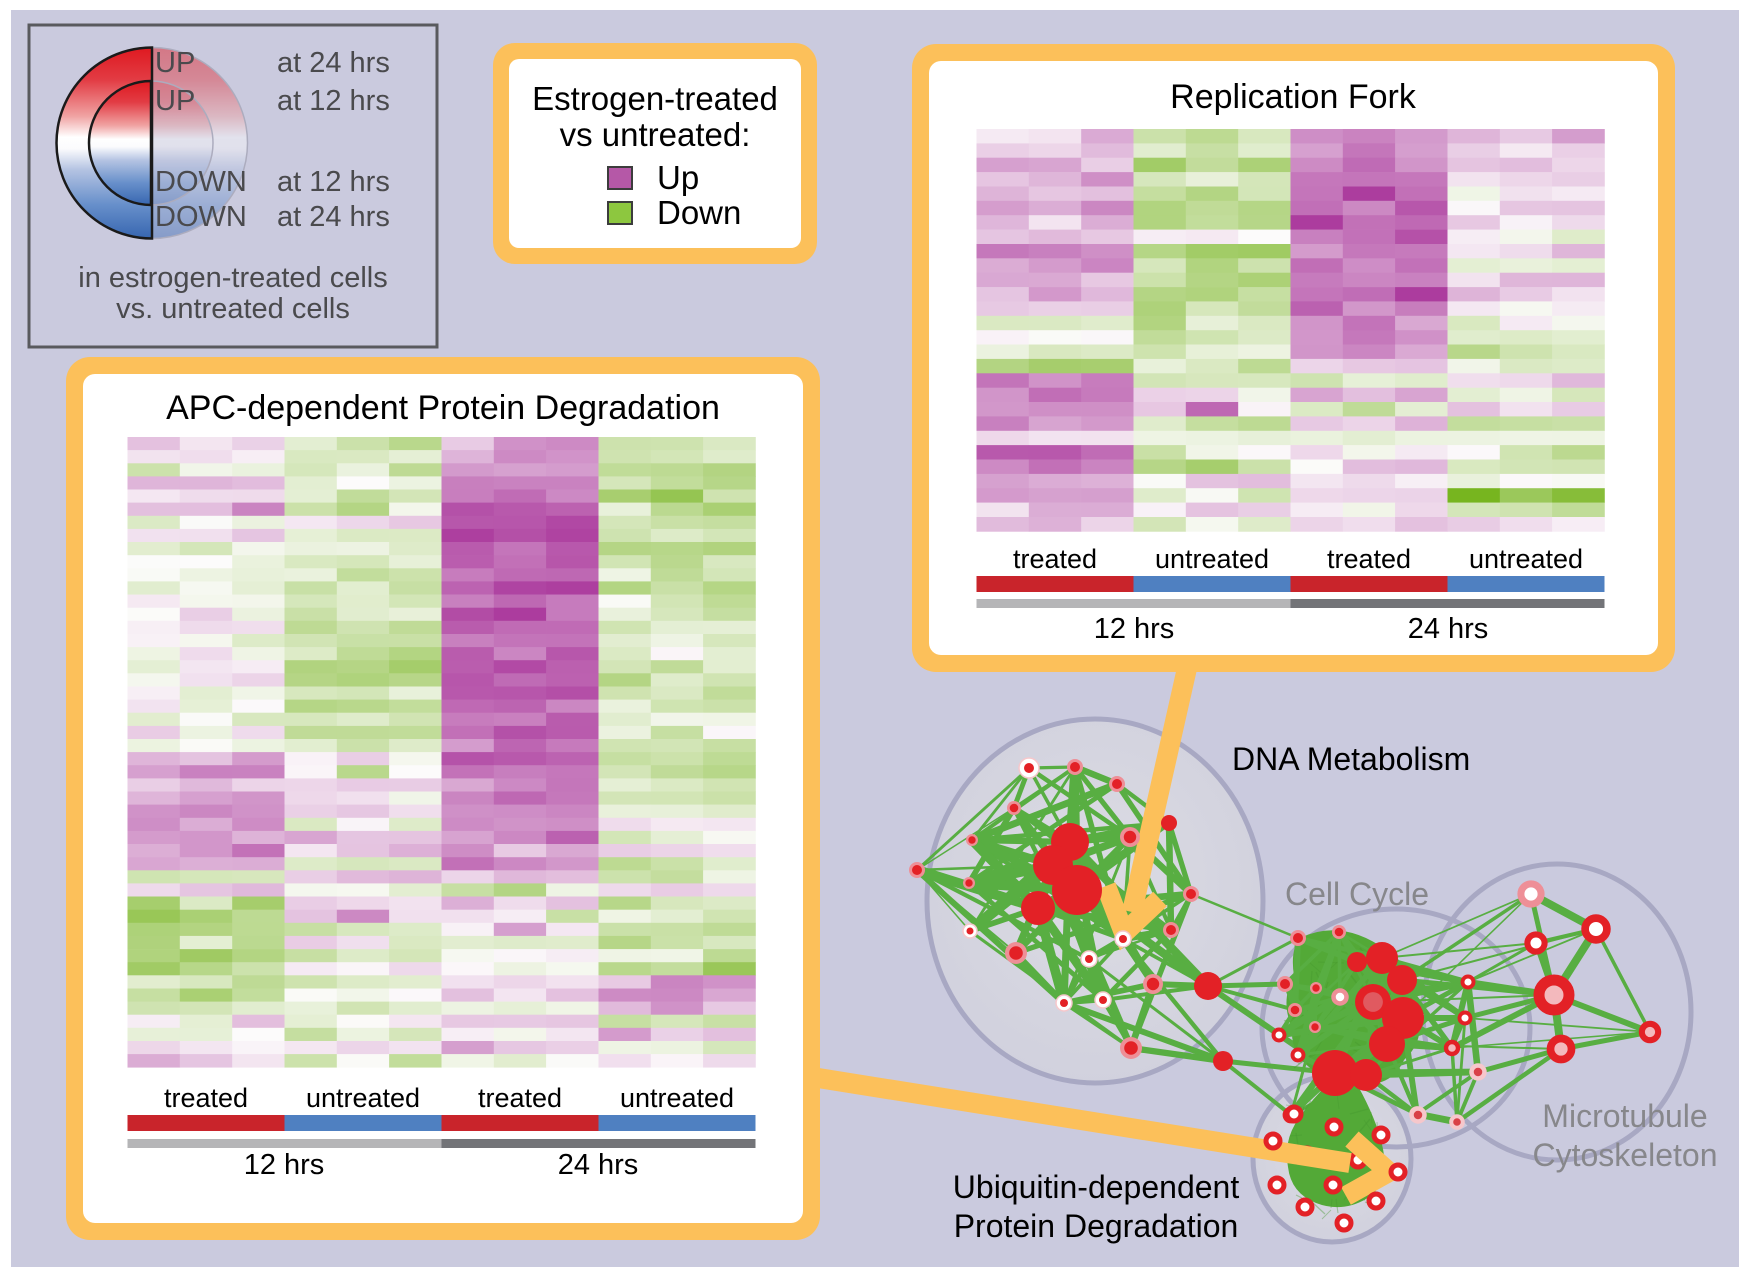 The width and height of the screenshot is (1750, 1279). Describe the element at coordinates (1625, 1155) in the screenshot. I see `svg-text: Cytoskeleton` at that location.